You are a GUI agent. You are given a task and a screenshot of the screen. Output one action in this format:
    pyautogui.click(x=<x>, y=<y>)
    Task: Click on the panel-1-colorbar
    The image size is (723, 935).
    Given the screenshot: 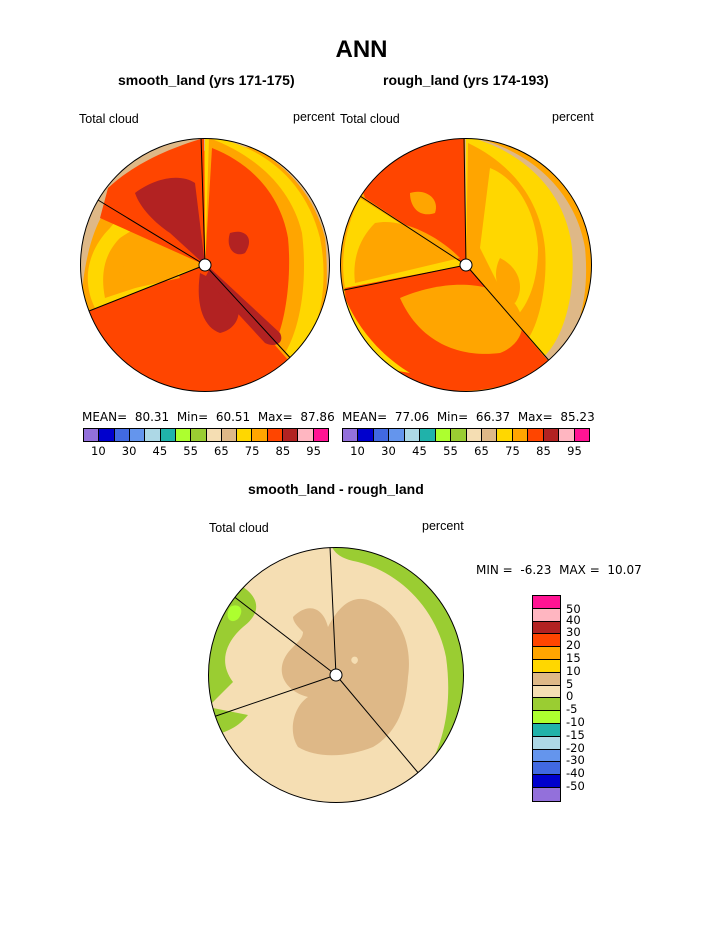 What is the action you would take?
    pyautogui.click(x=206, y=435)
    